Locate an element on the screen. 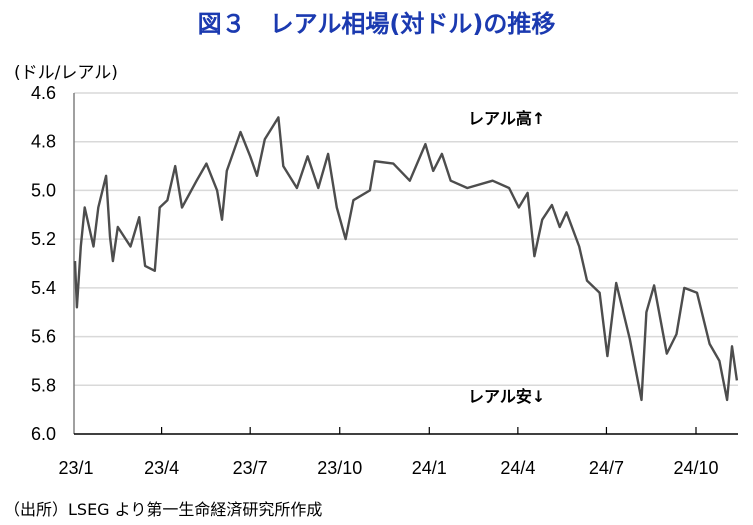 Image resolution: width=753 pixels, height=525 pixels. x-tick-label: 24/4 is located at coordinates (517, 468).